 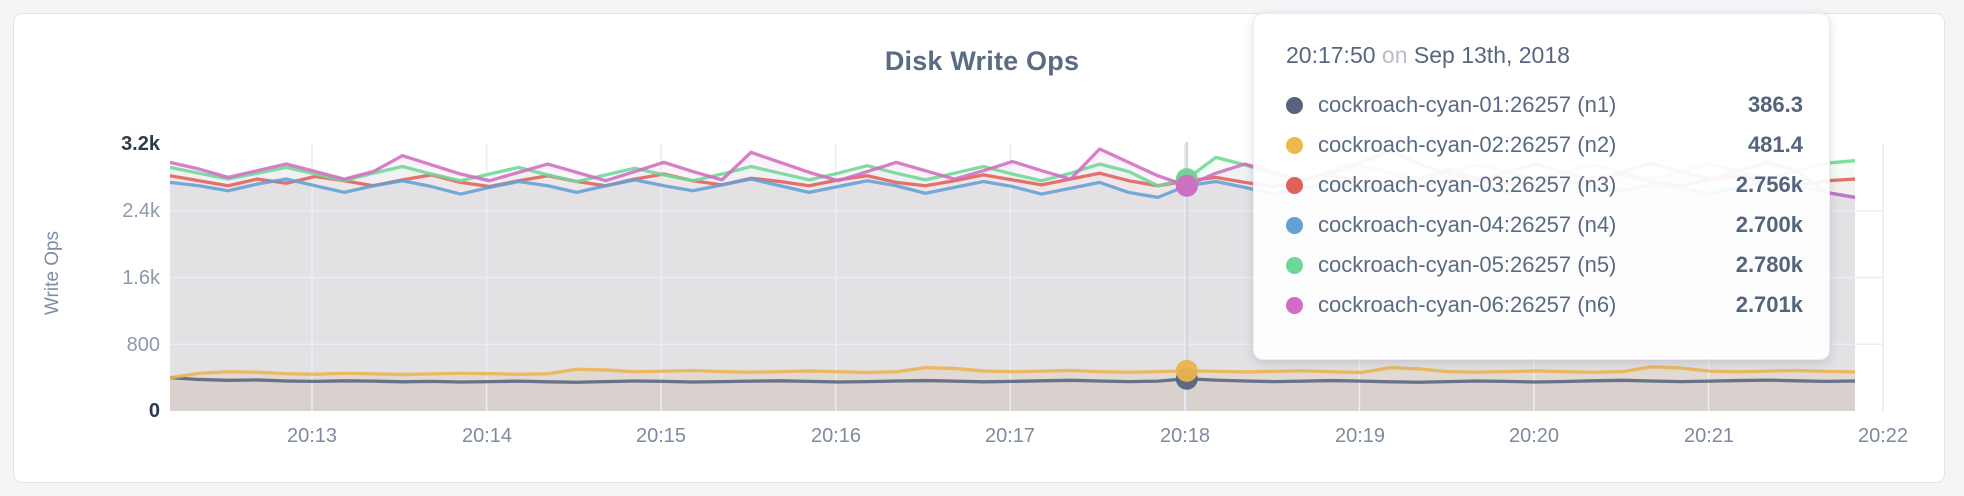 What do you see at coordinates (141, 278) in the screenshot?
I see `y-tick-1600: 1.6k` at bounding box center [141, 278].